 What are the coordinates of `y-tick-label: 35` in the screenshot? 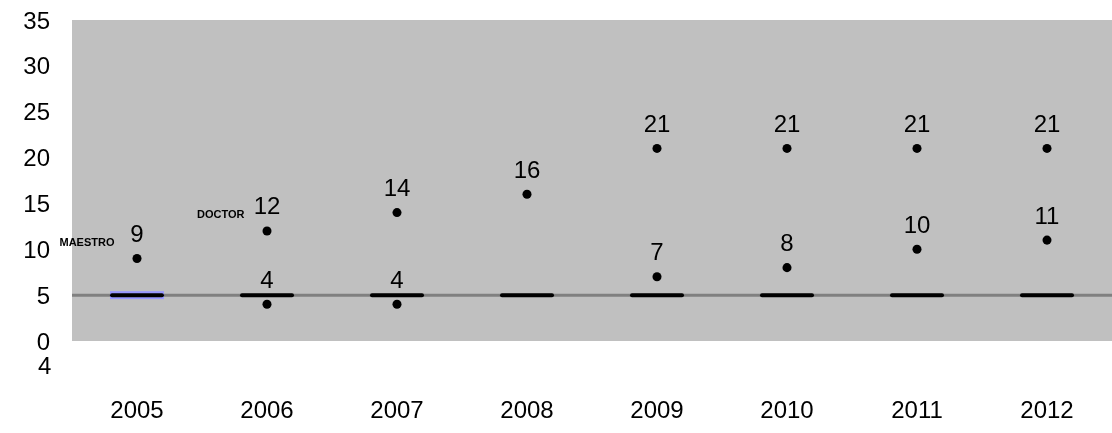 It's located at (36, 20).